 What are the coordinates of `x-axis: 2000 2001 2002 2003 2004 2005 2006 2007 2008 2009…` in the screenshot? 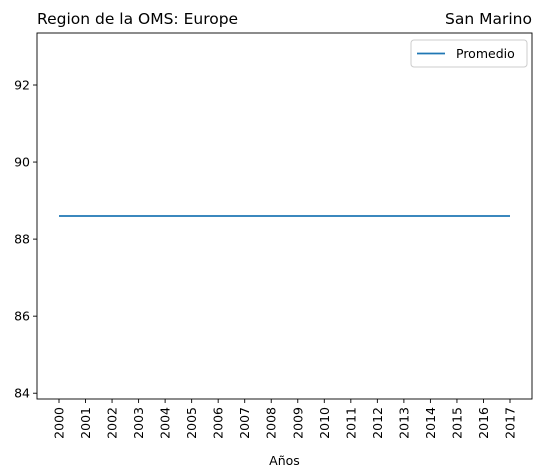 It's located at (285, 419).